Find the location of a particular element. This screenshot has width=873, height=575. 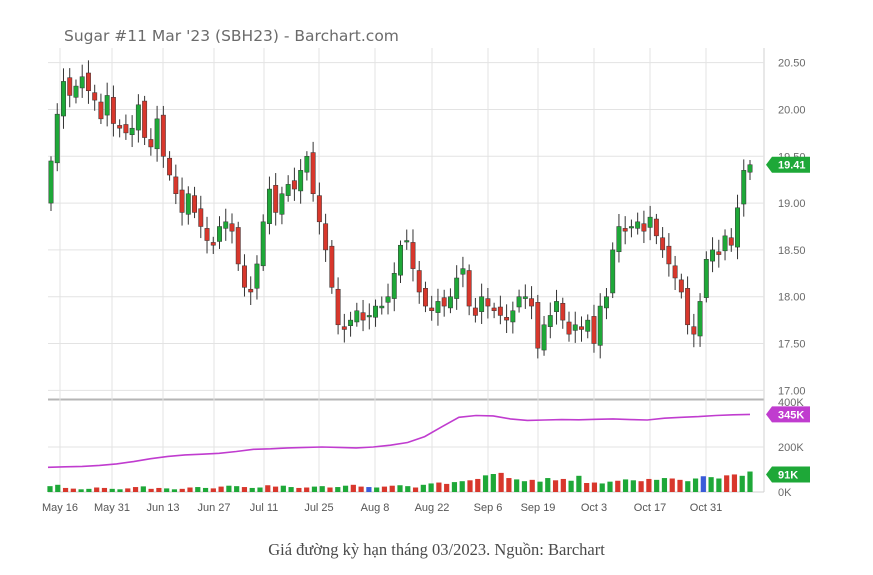

open-interest-path is located at coordinates (399, 441).